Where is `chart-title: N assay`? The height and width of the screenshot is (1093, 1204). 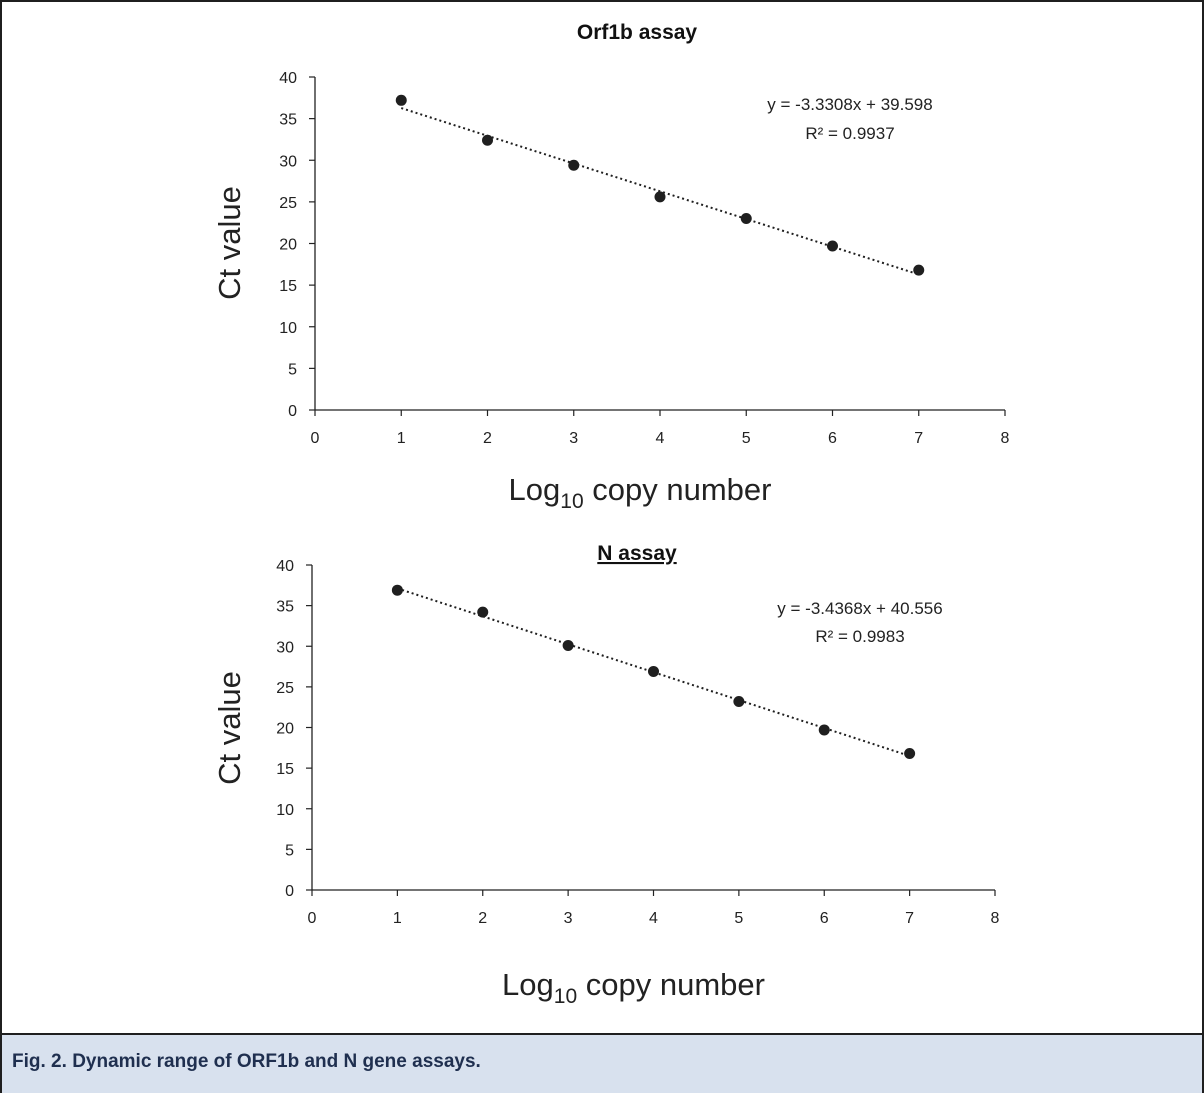
chart-title: N assay is located at coordinates (637, 553).